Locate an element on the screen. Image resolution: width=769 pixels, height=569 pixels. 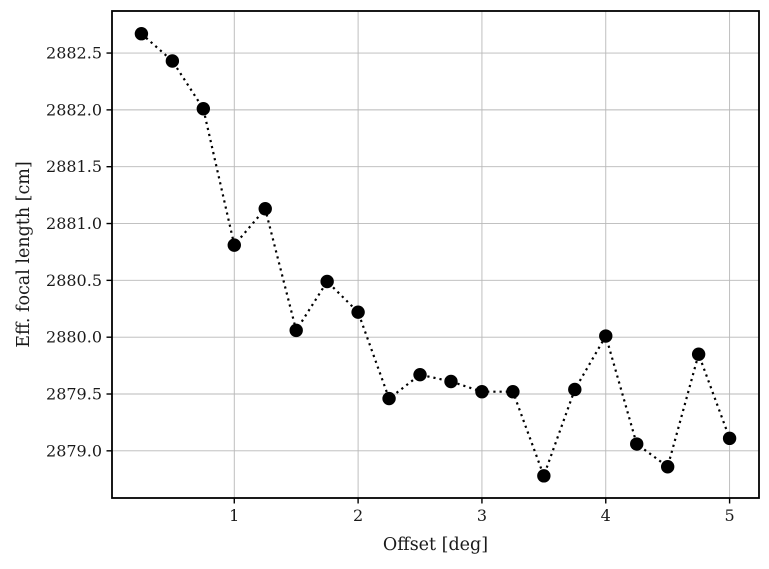
y-axis-label: Eff. focal length [cm] is located at coordinates (24, 254).